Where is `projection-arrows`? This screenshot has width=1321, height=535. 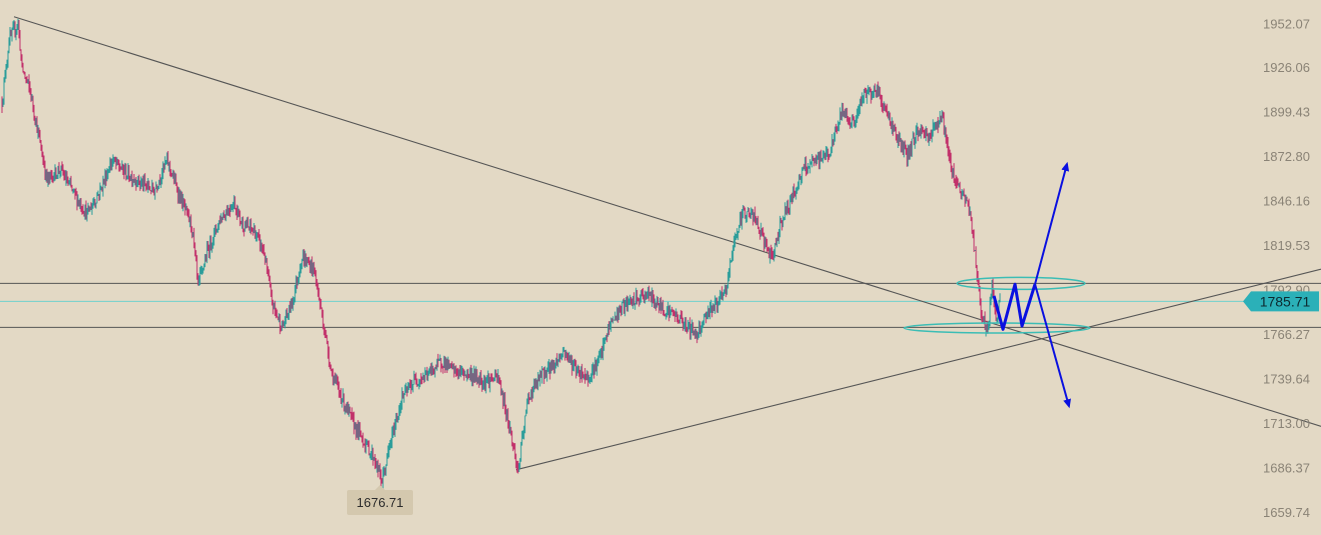 projection-arrows is located at coordinates (1031, 285).